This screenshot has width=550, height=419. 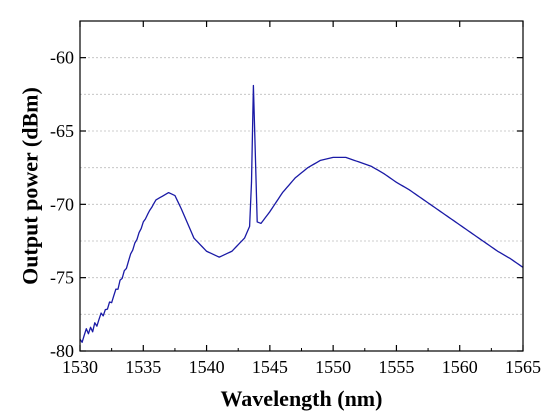 What do you see at coordinates (396, 367) in the screenshot?
I see `x-tick-label: 1555` at bounding box center [396, 367].